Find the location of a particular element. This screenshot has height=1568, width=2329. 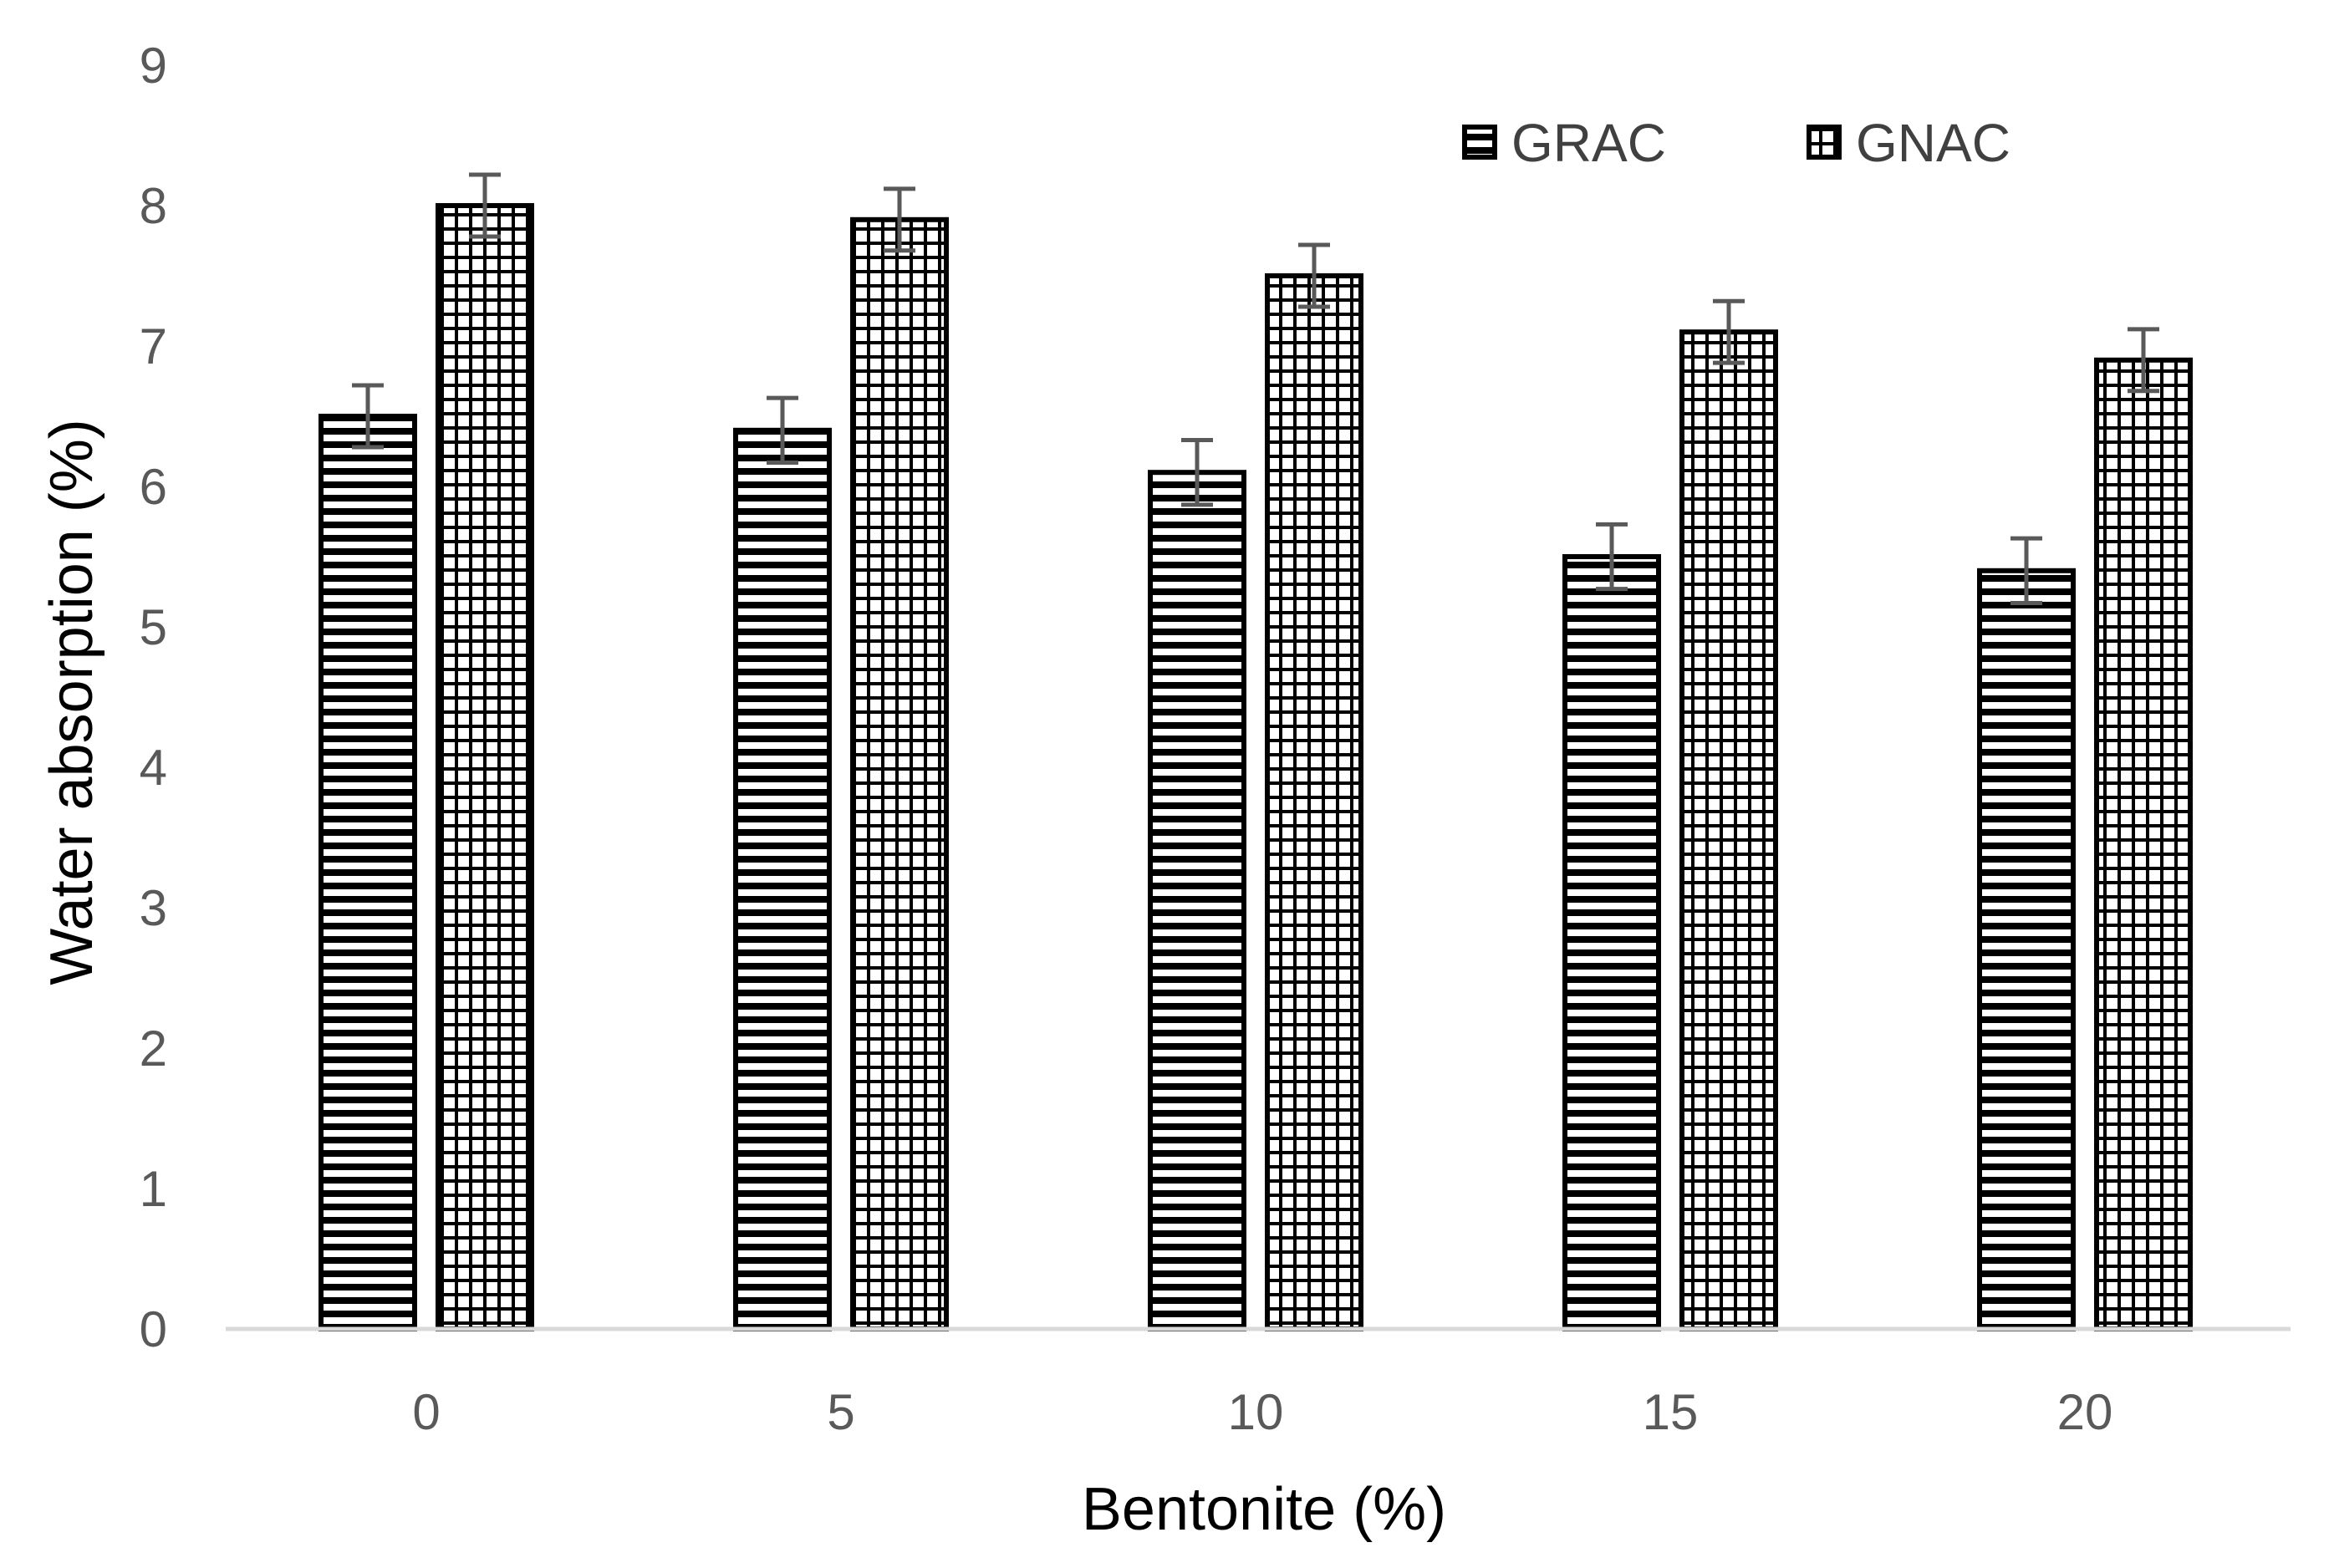

legend-item-grac: GRAC is located at coordinates (1564, 143).